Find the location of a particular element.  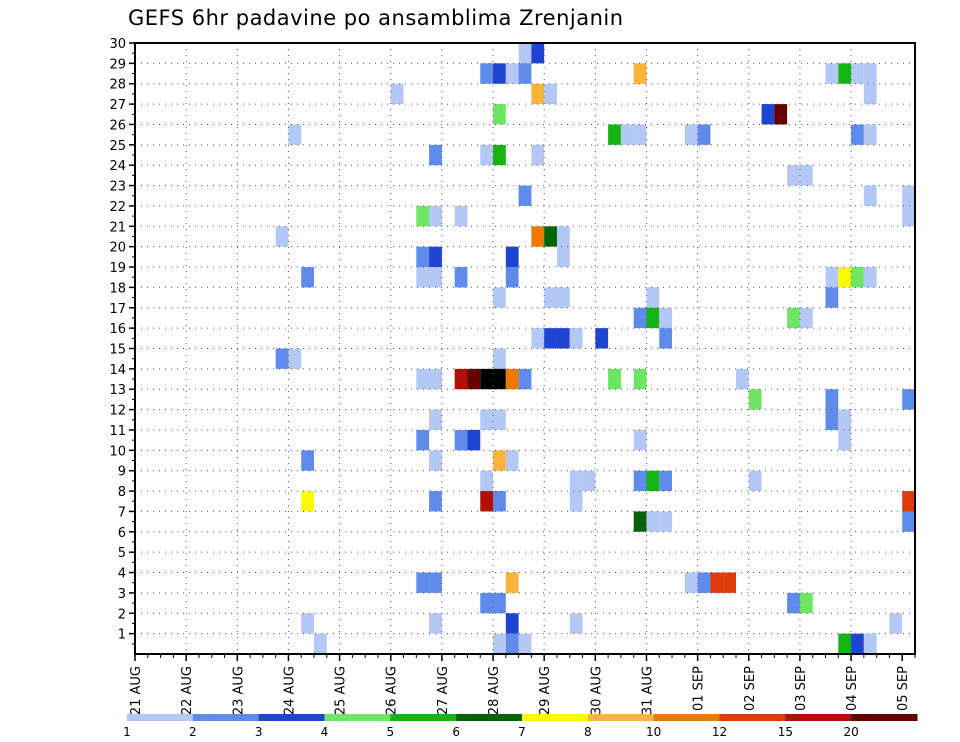

x-tick-label: 05 SEP is located at coordinates (903, 688).